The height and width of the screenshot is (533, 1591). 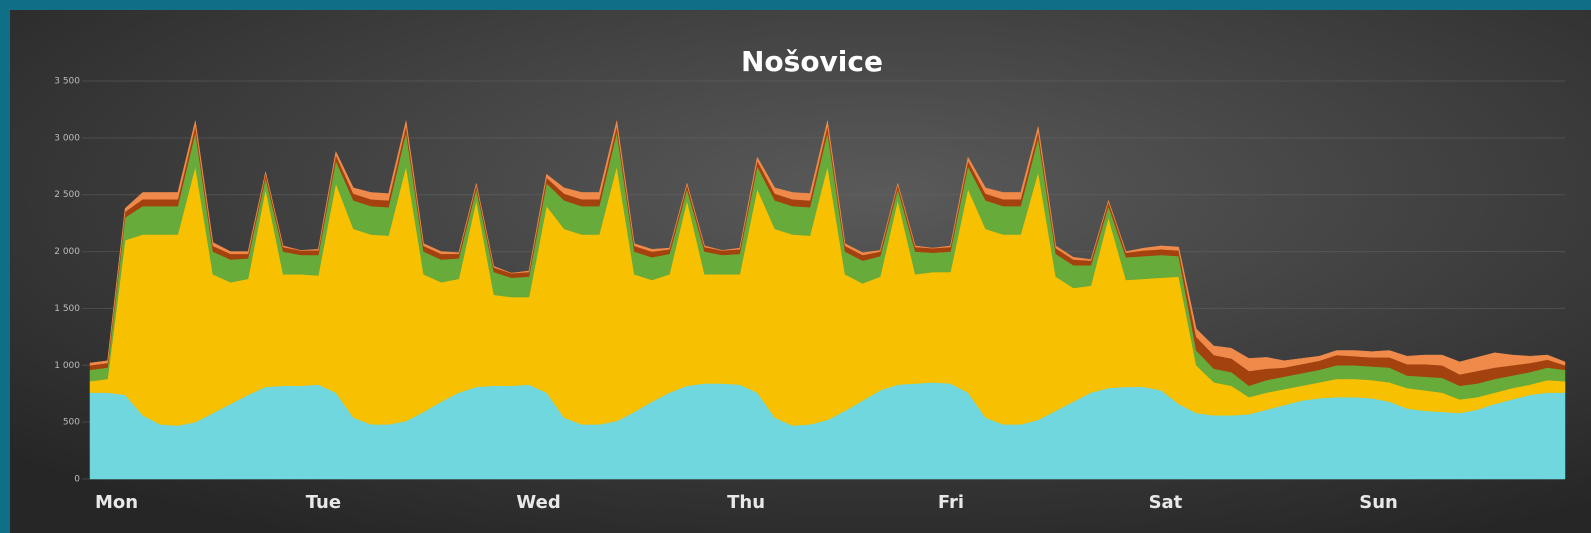 What do you see at coordinates (1166, 502) in the screenshot?
I see `x-tick-label: Sat` at bounding box center [1166, 502].